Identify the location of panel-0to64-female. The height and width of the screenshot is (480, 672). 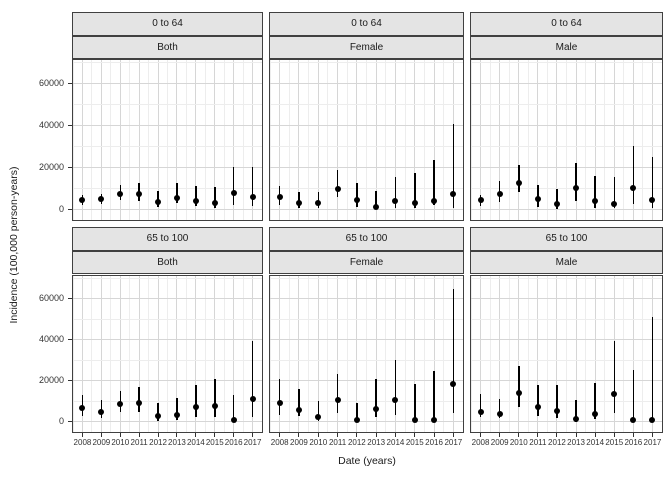
(366, 140).